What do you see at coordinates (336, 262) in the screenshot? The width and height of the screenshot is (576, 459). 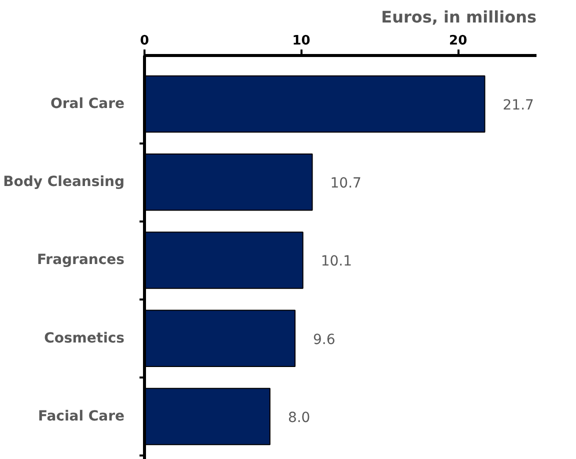 I see `data-label: 10.1` at bounding box center [336, 262].